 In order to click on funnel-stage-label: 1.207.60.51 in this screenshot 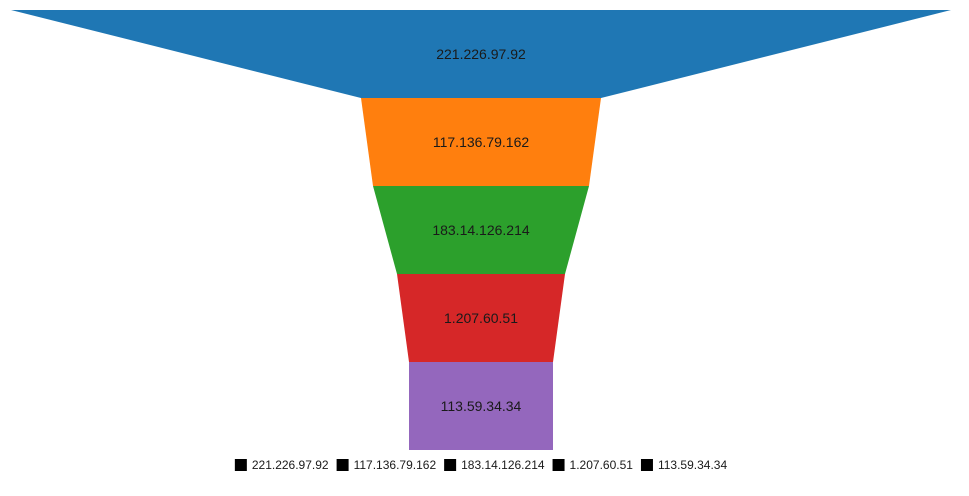, I will do `click(481, 318)`.